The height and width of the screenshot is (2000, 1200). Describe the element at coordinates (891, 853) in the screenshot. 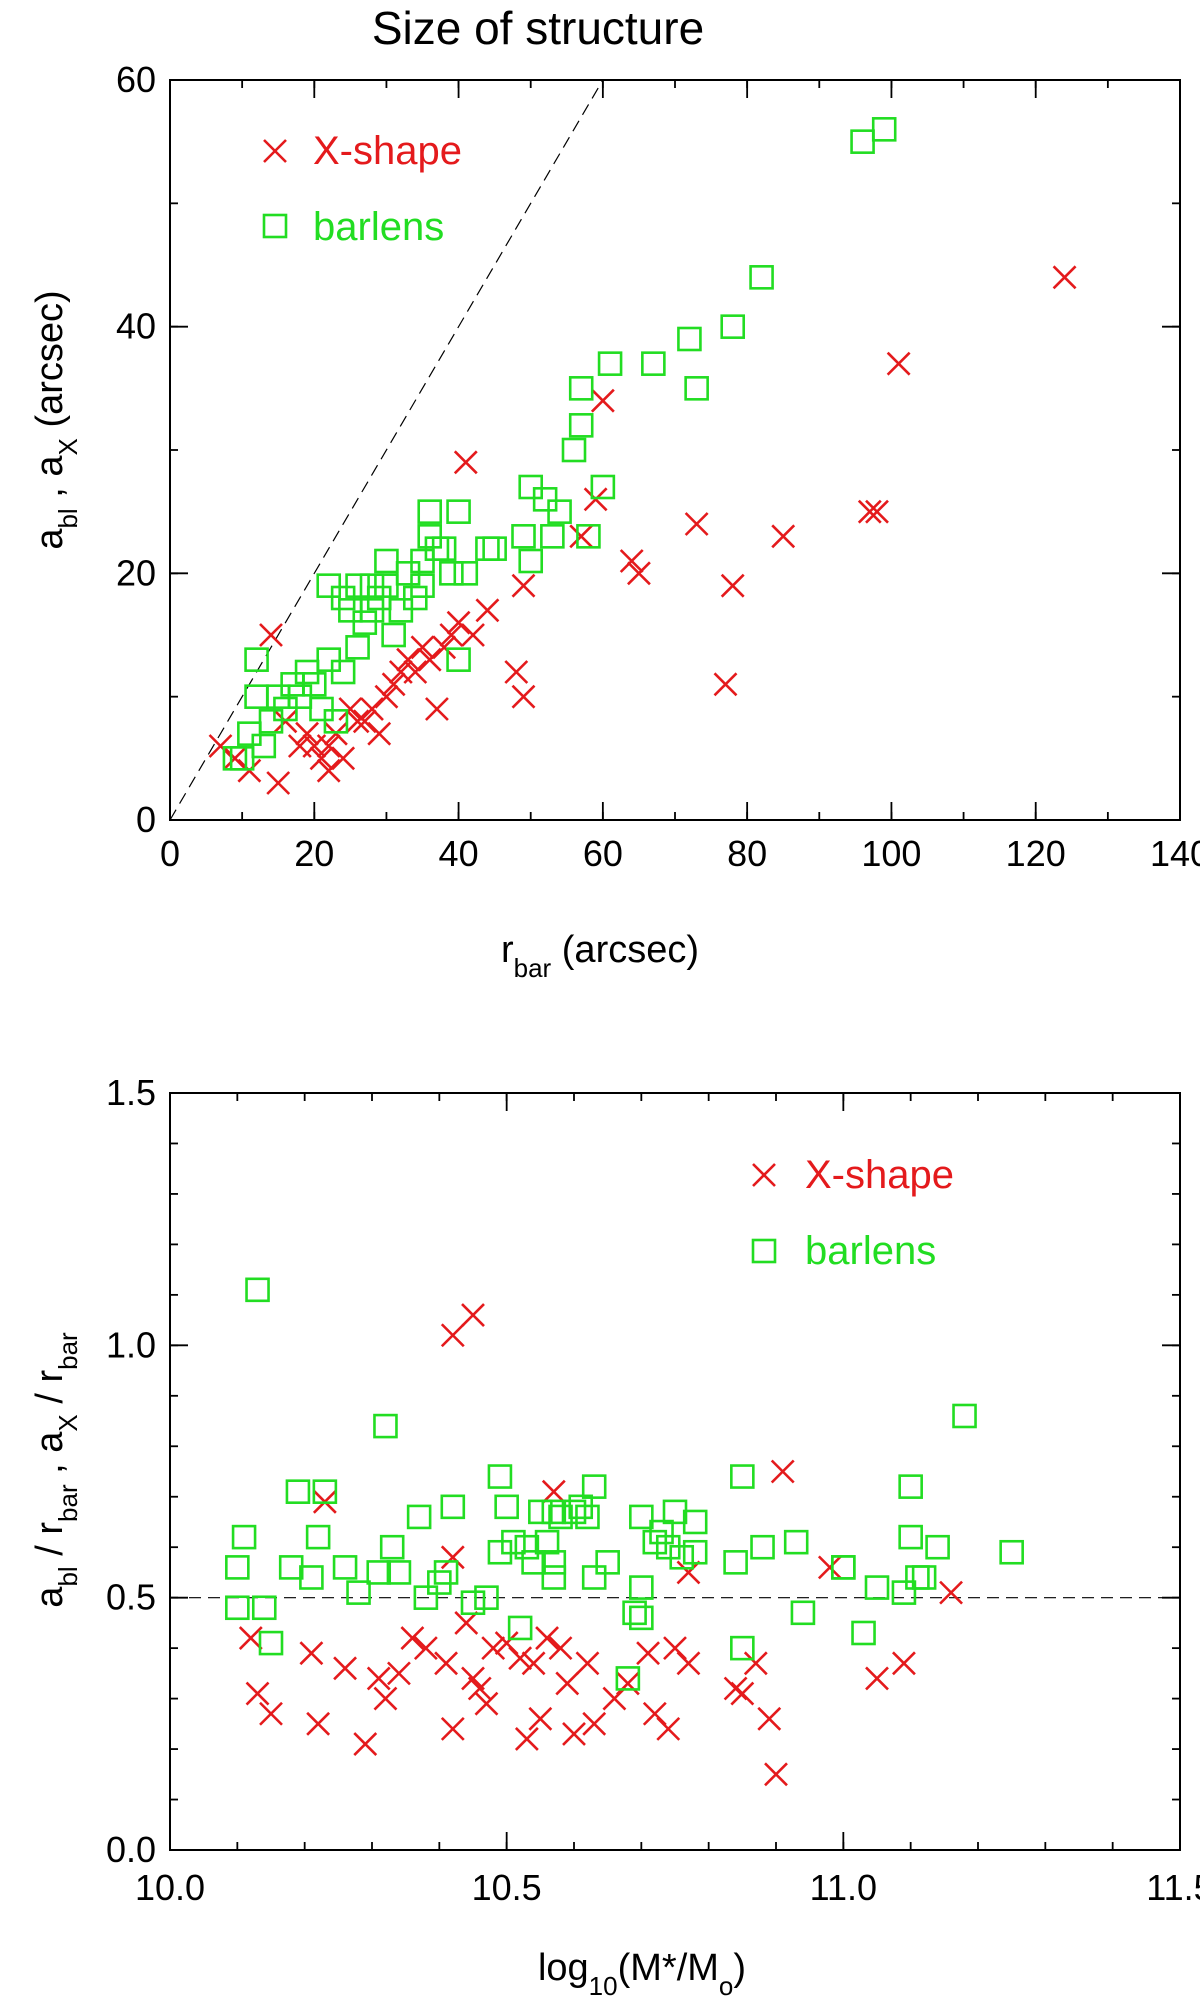

I see `x-tick-label: 100` at that location.